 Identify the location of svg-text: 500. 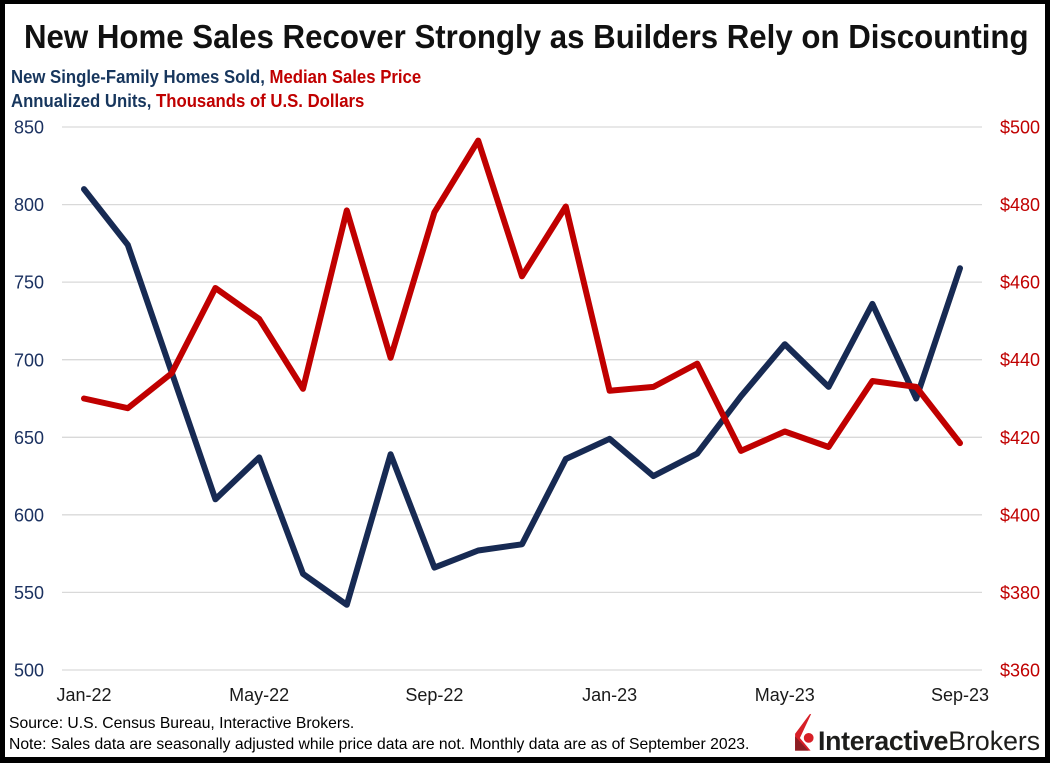
(29, 671).